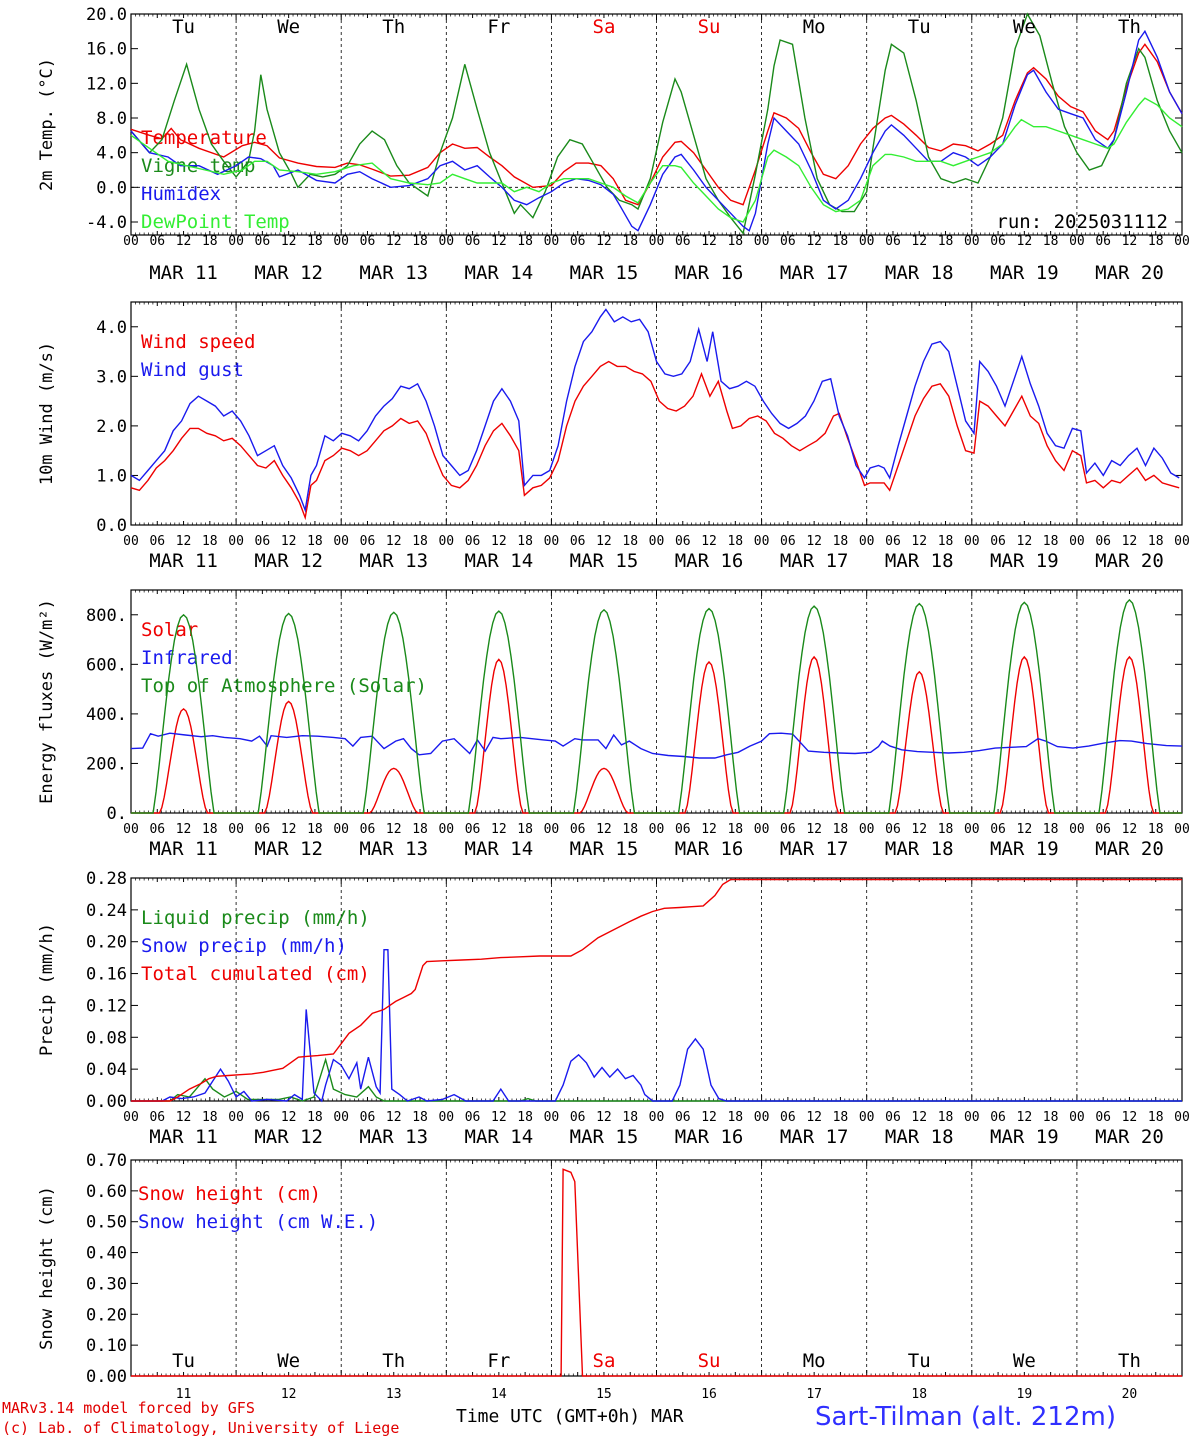  Describe the element at coordinates (106, 764) in the screenshot. I see `y-tick-label: 200.` at that location.